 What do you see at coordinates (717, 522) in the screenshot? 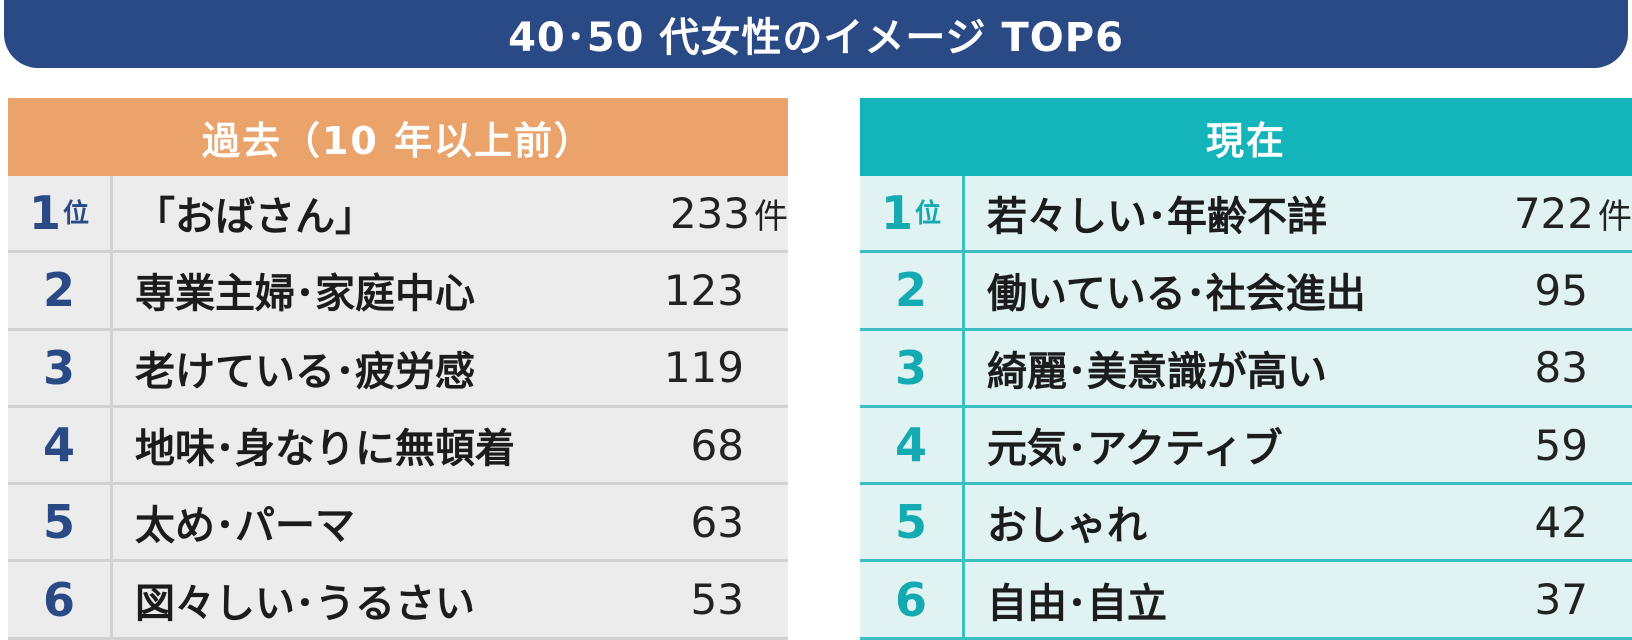
I see `count-value: 63` at bounding box center [717, 522].